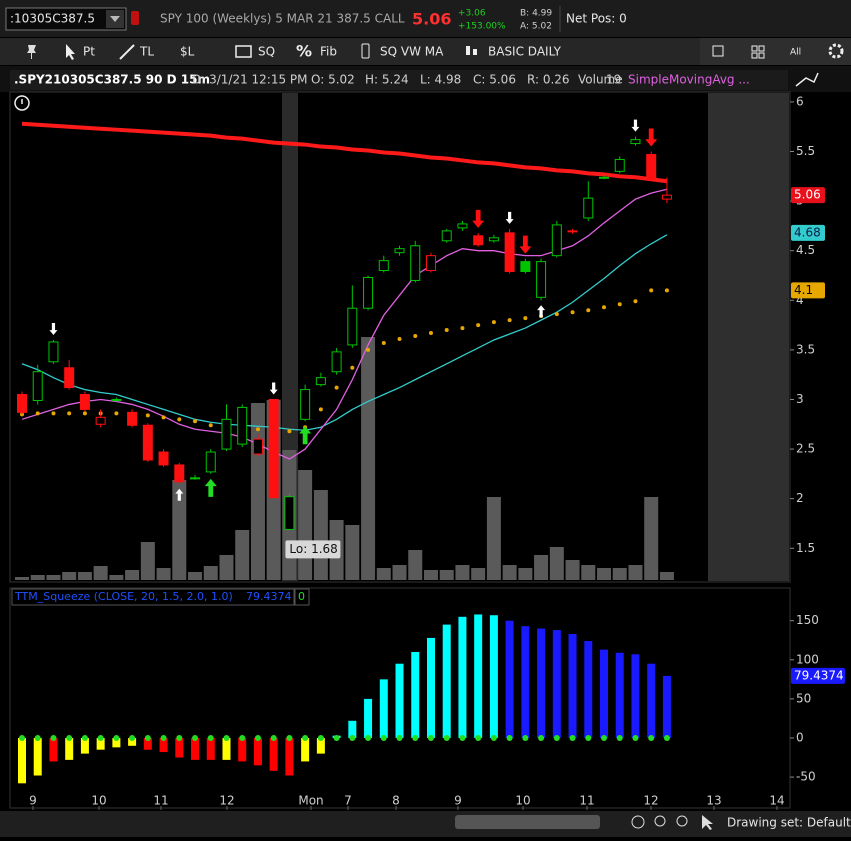  Describe the element at coordinates (187, 52) in the screenshot. I see `tool-sl: $L` at that location.